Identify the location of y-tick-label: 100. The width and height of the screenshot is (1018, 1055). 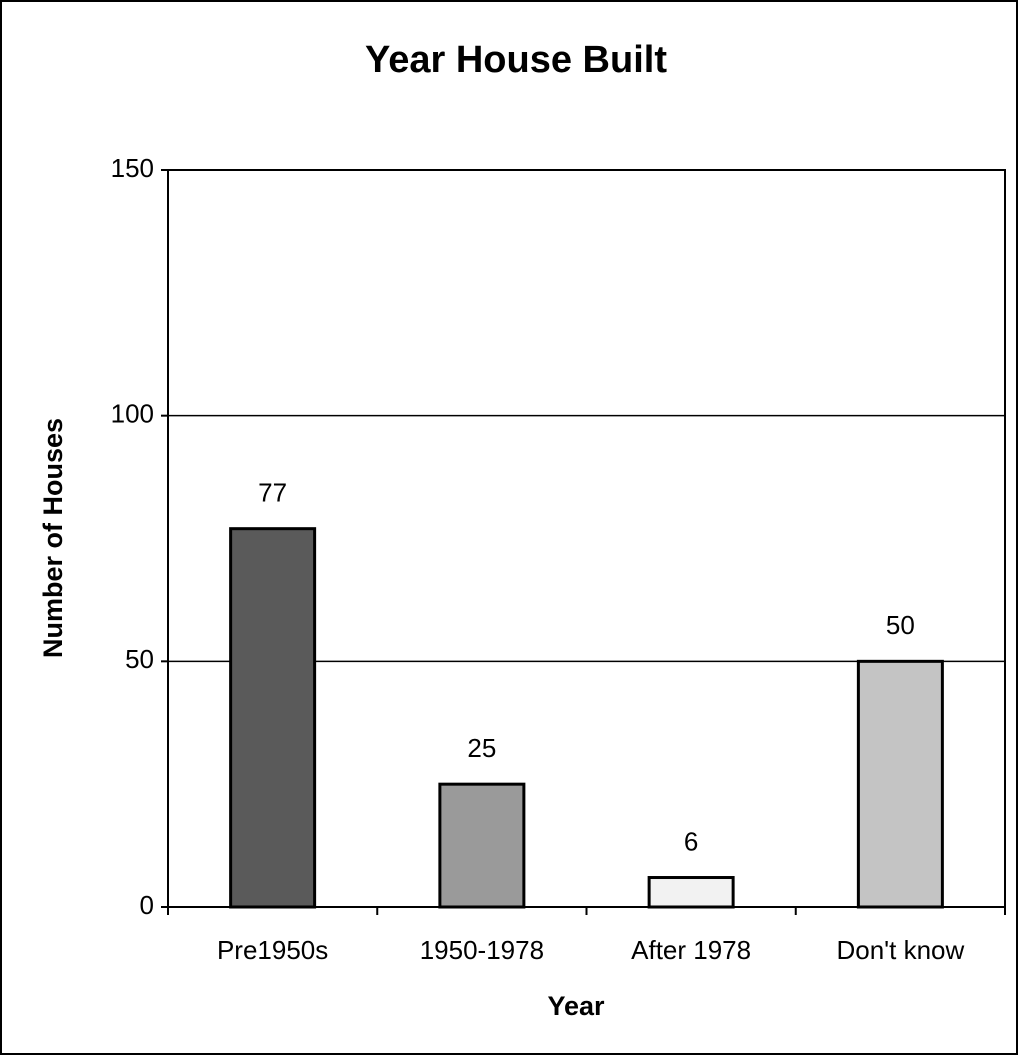
(132, 414).